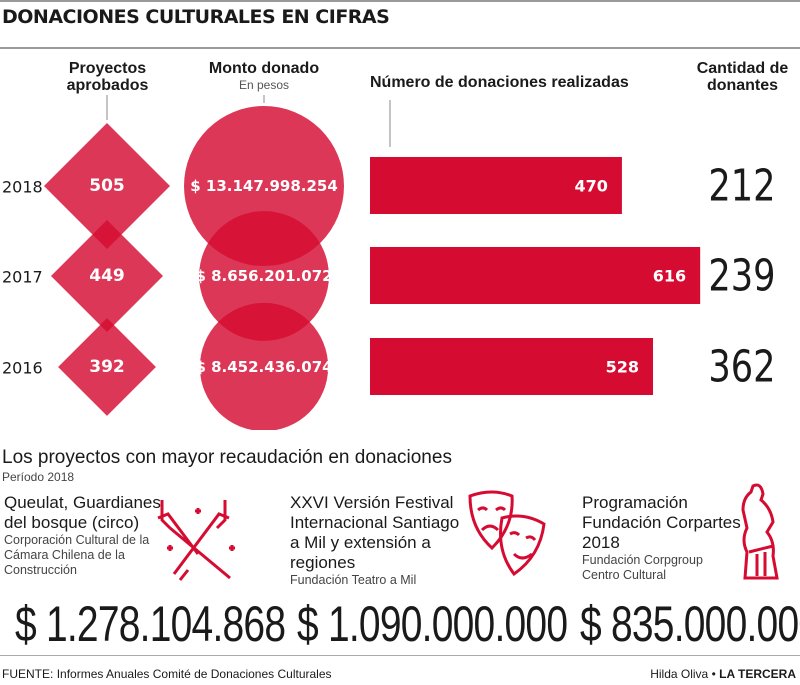  I want to click on project-org: Fundación Teatro a Mil, so click(353, 580).